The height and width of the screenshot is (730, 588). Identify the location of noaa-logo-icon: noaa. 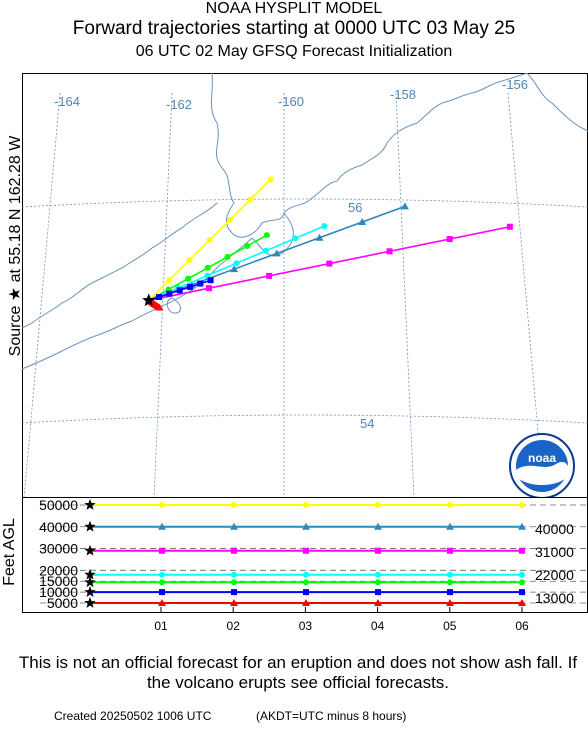
(542, 465).